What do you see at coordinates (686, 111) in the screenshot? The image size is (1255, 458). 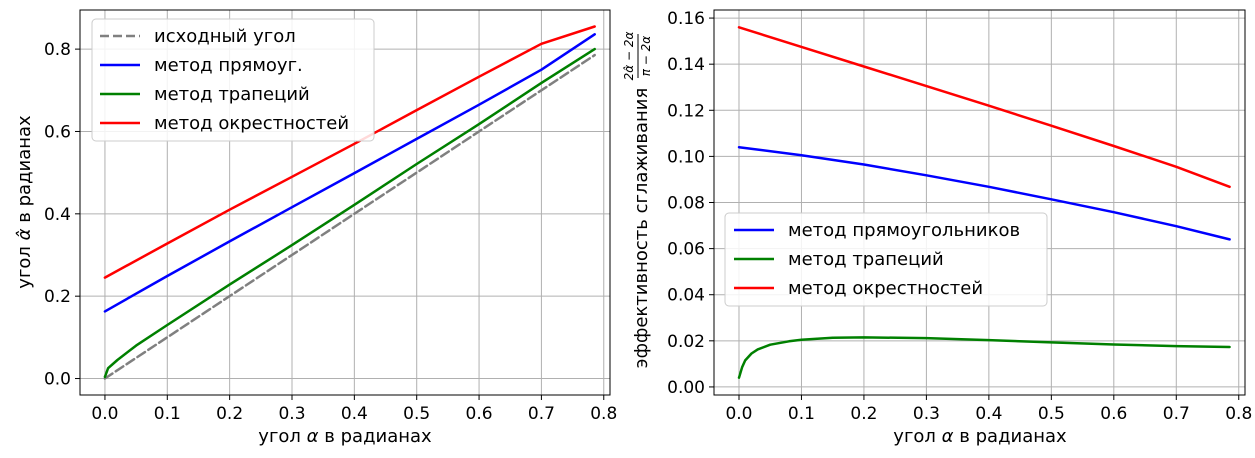 I see `y-tick-label: 0.12` at bounding box center [686, 111].